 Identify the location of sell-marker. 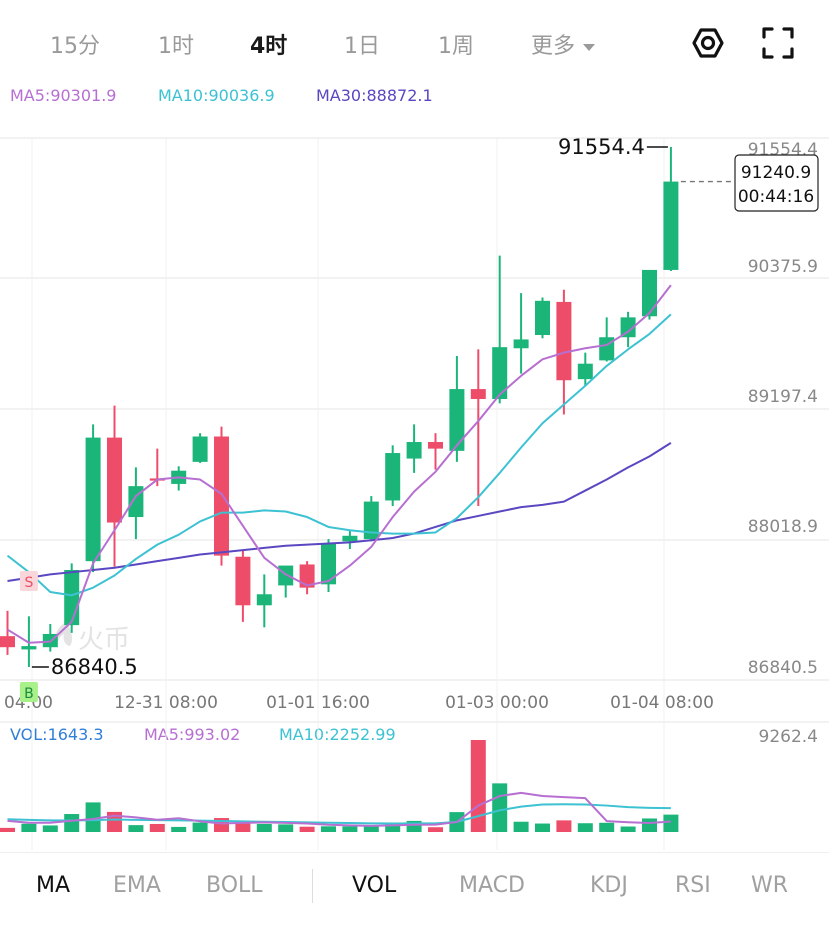
(28, 581).